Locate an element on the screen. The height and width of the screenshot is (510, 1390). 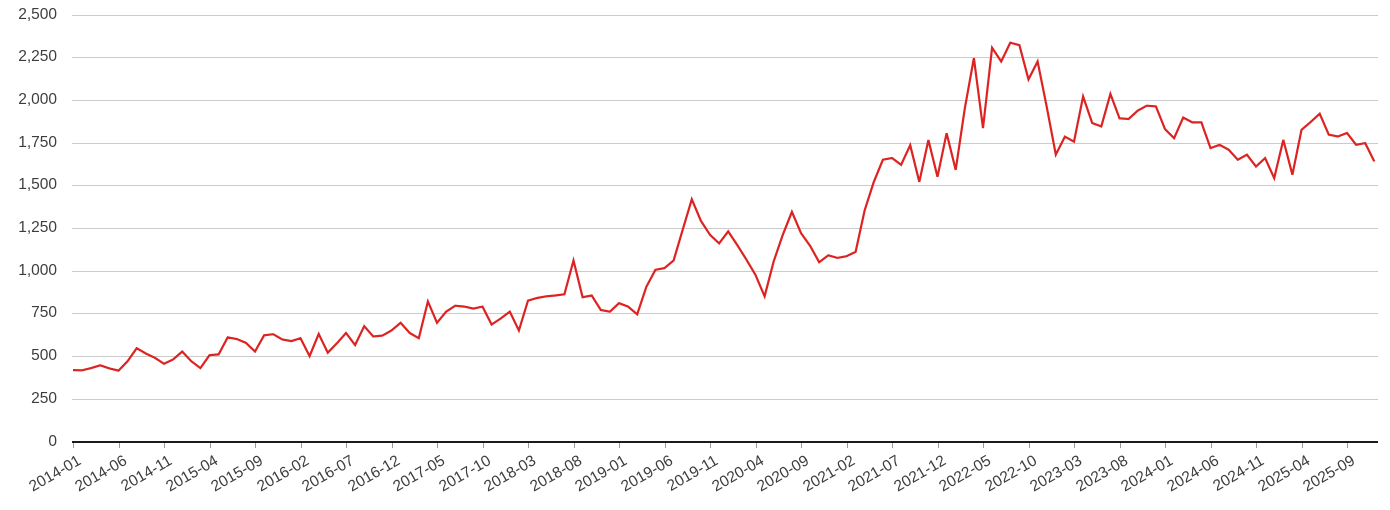
x-axis-line is located at coordinates (725, 442).